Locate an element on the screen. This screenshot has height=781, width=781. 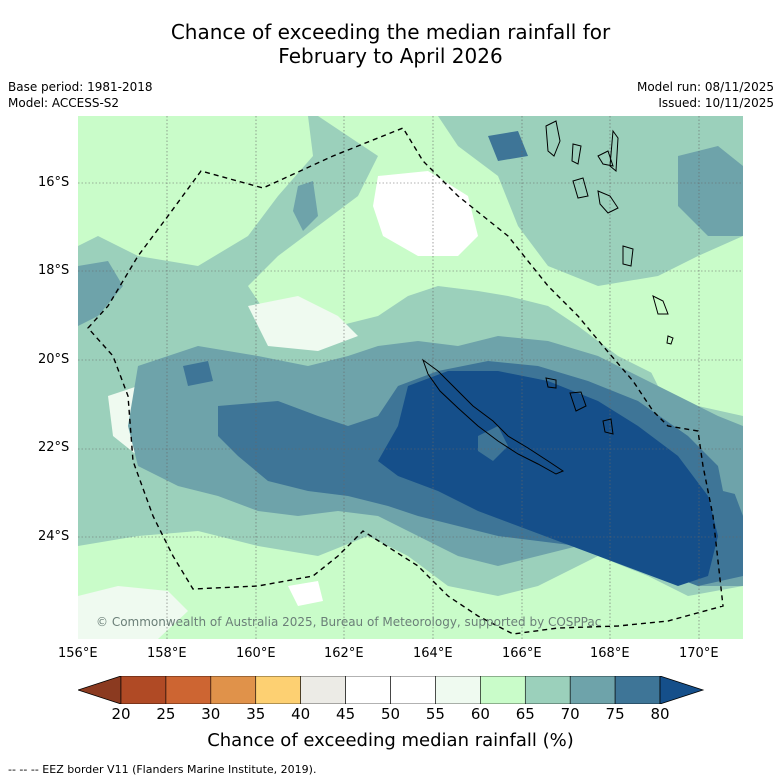
lon-tick-164e: 164°E is located at coordinates (433, 653).